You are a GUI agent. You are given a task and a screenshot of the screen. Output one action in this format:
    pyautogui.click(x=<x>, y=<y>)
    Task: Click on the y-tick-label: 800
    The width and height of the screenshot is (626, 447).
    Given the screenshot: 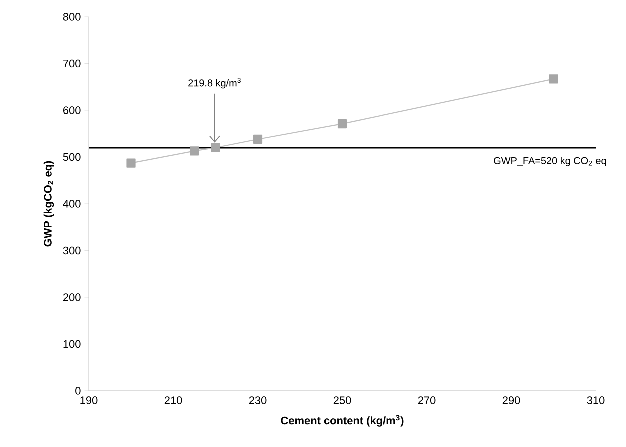 What is the action you would take?
    pyautogui.click(x=72, y=17)
    